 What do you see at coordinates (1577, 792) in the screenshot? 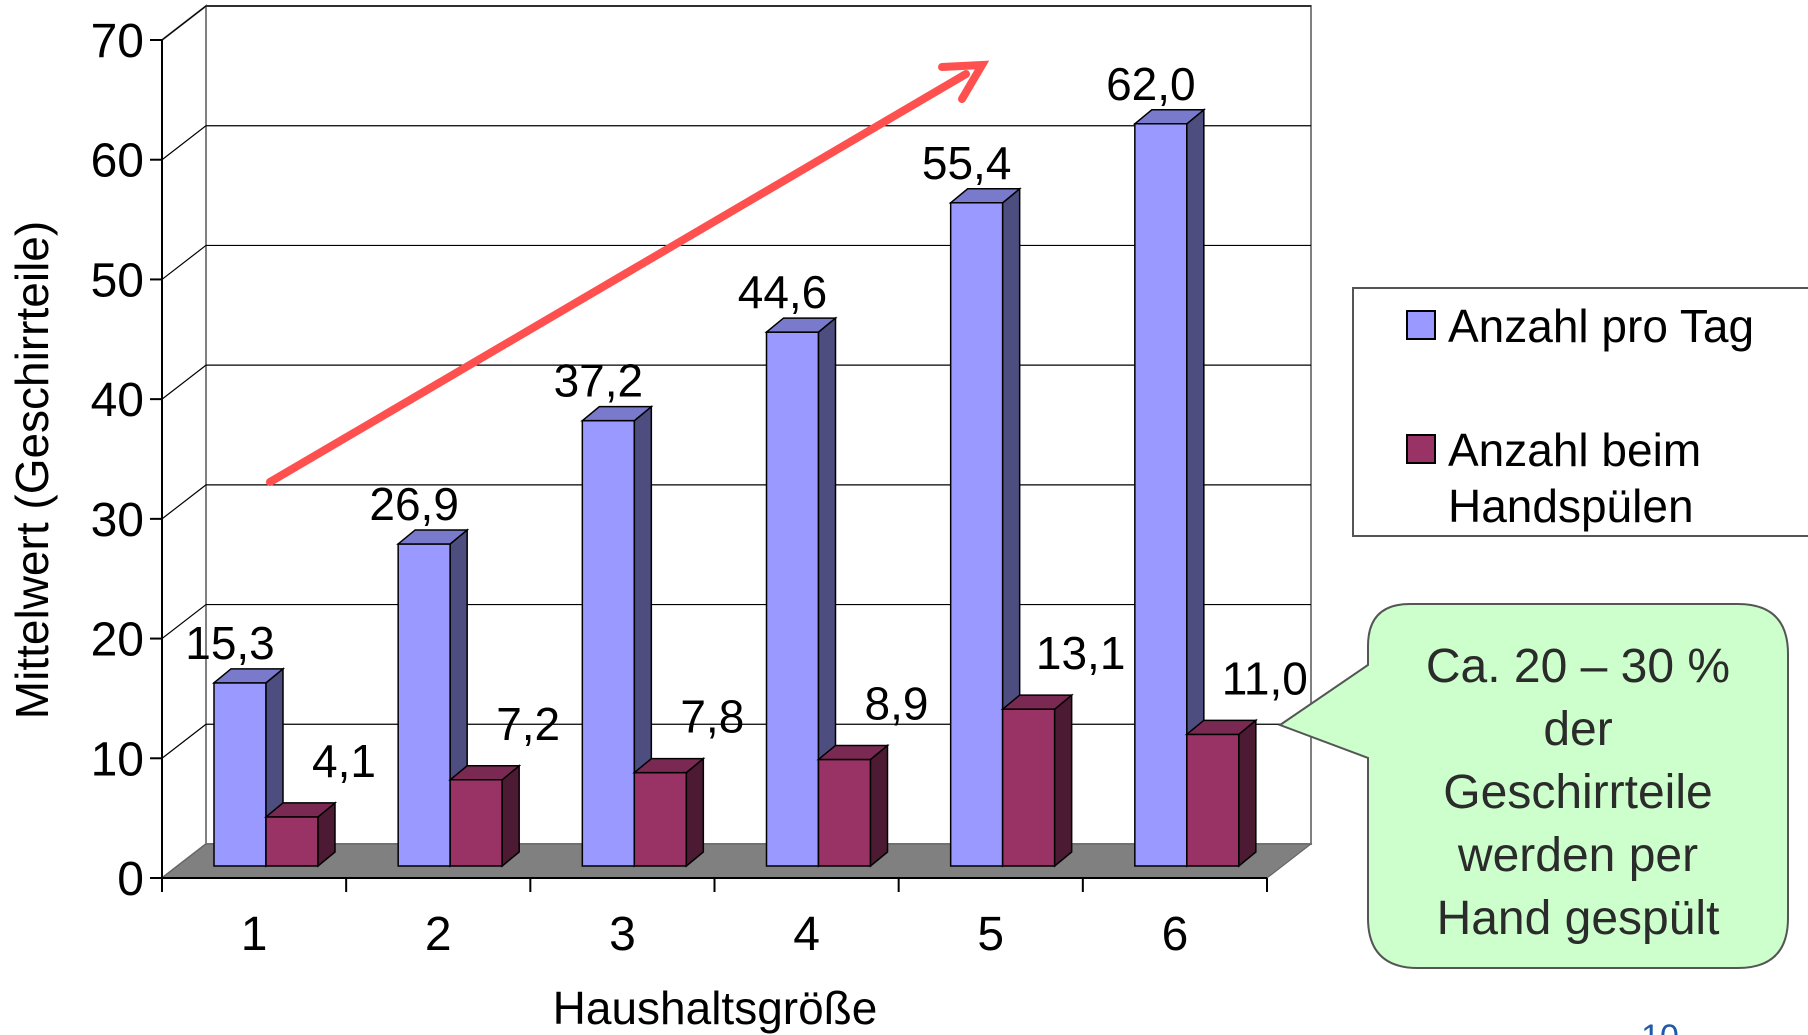
I see `callout-line-3: Geschirrteile` at bounding box center [1577, 792].